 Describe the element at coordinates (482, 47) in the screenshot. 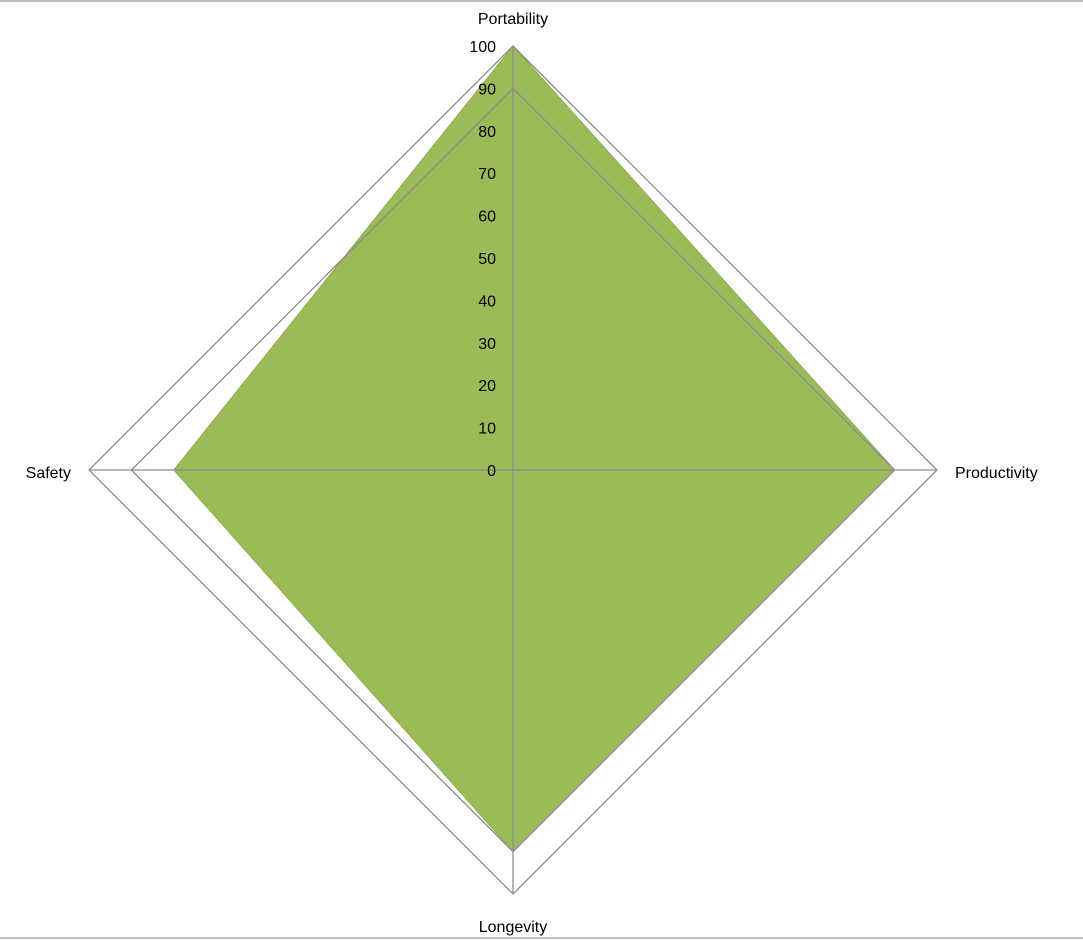

I see `tick-label-100: 100` at that location.